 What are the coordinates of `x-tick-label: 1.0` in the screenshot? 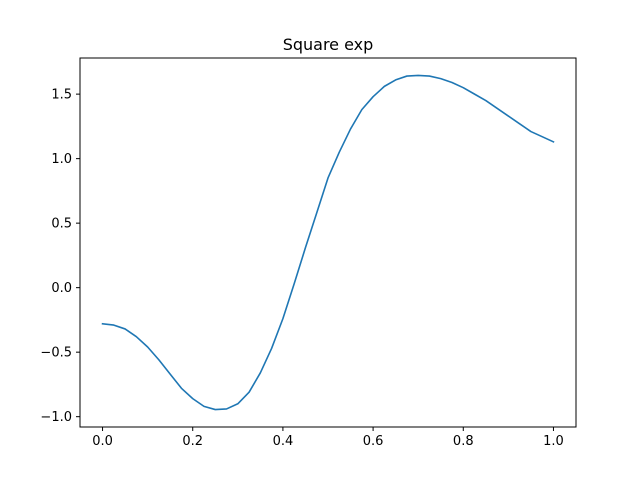 It's located at (553, 441).